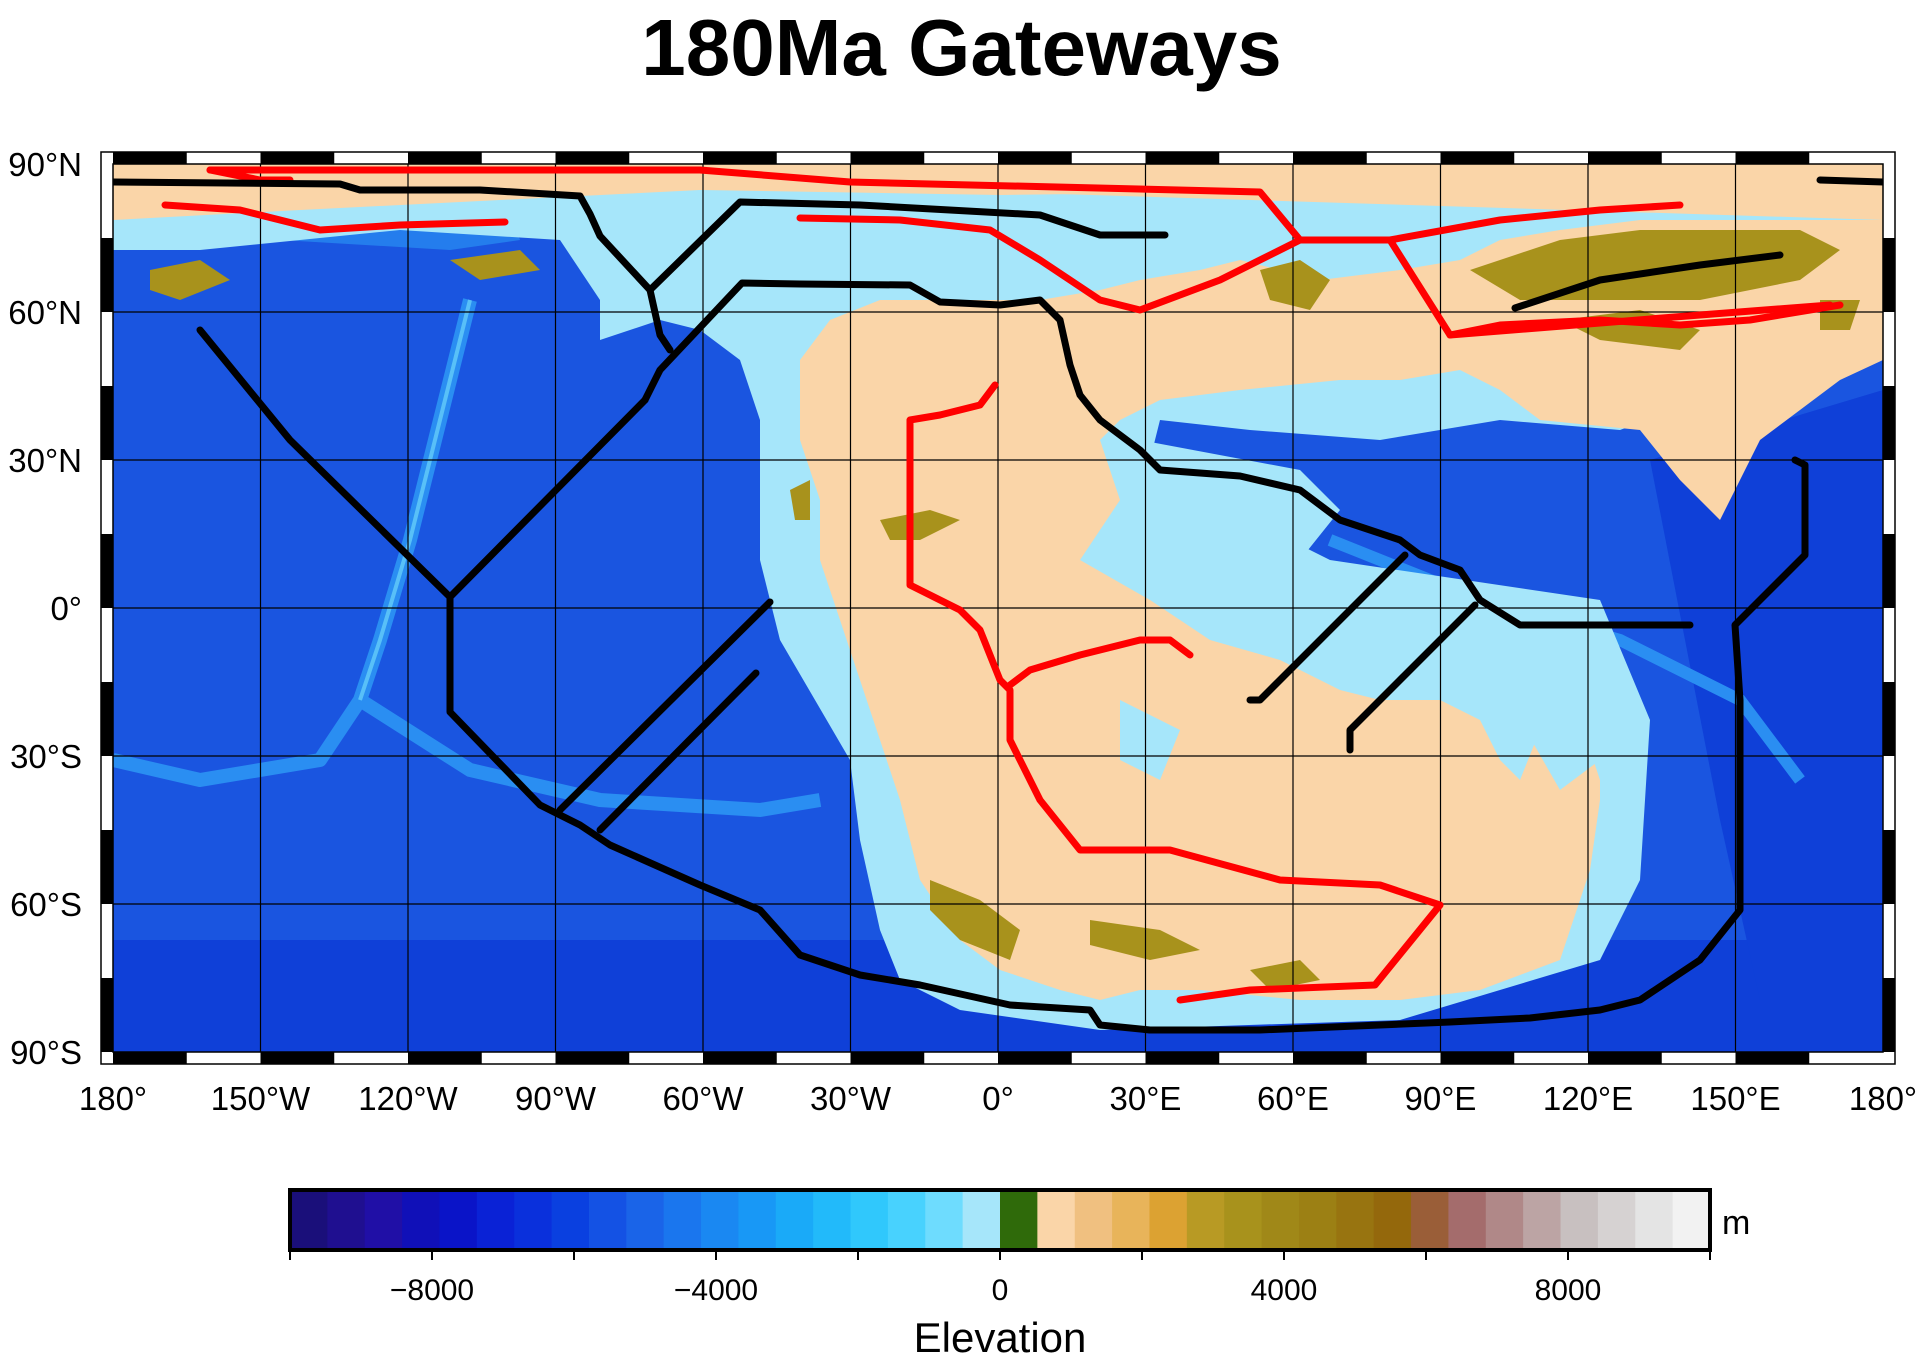 The height and width of the screenshot is (1359, 1923). What do you see at coordinates (1647, 281) in the screenshot?
I see `black-gateway-northeast` at bounding box center [1647, 281].